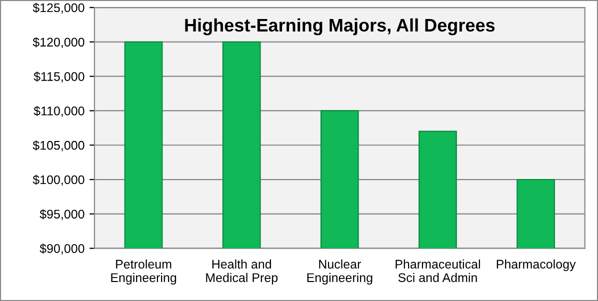  What do you see at coordinates (58, 8) in the screenshot?
I see `y-tick-label: $125,000` at bounding box center [58, 8].